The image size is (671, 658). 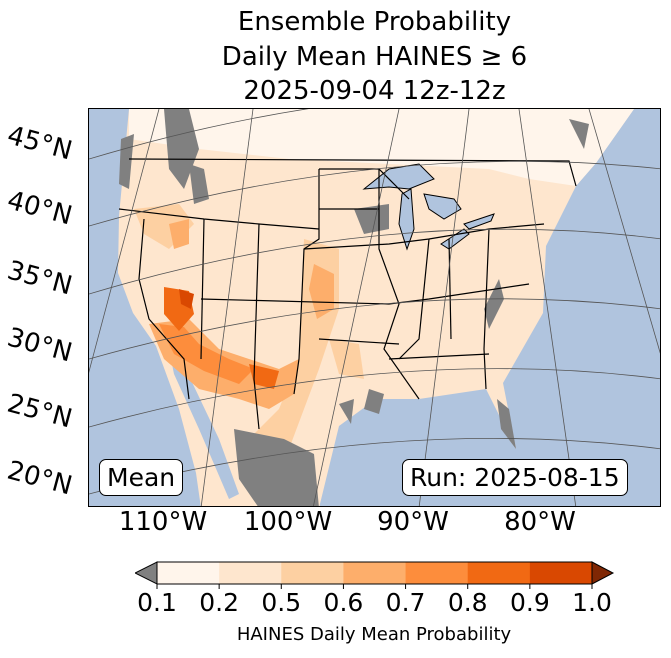 What do you see at coordinates (40, 411) in the screenshot?
I see `lat-label-25: 25°N` at bounding box center [40, 411].